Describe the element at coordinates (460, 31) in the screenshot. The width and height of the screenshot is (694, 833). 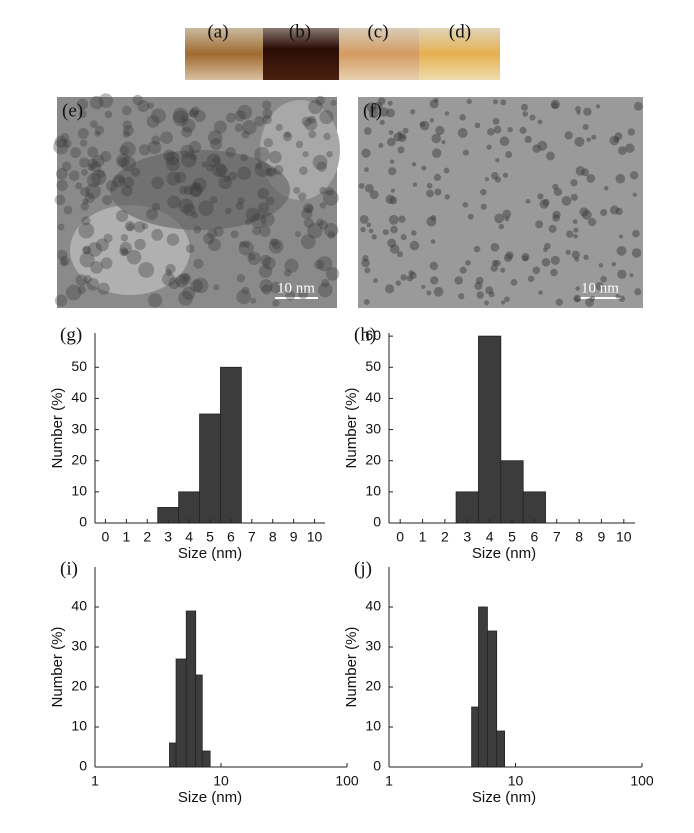
I see `photo-label: (d)` at that location.